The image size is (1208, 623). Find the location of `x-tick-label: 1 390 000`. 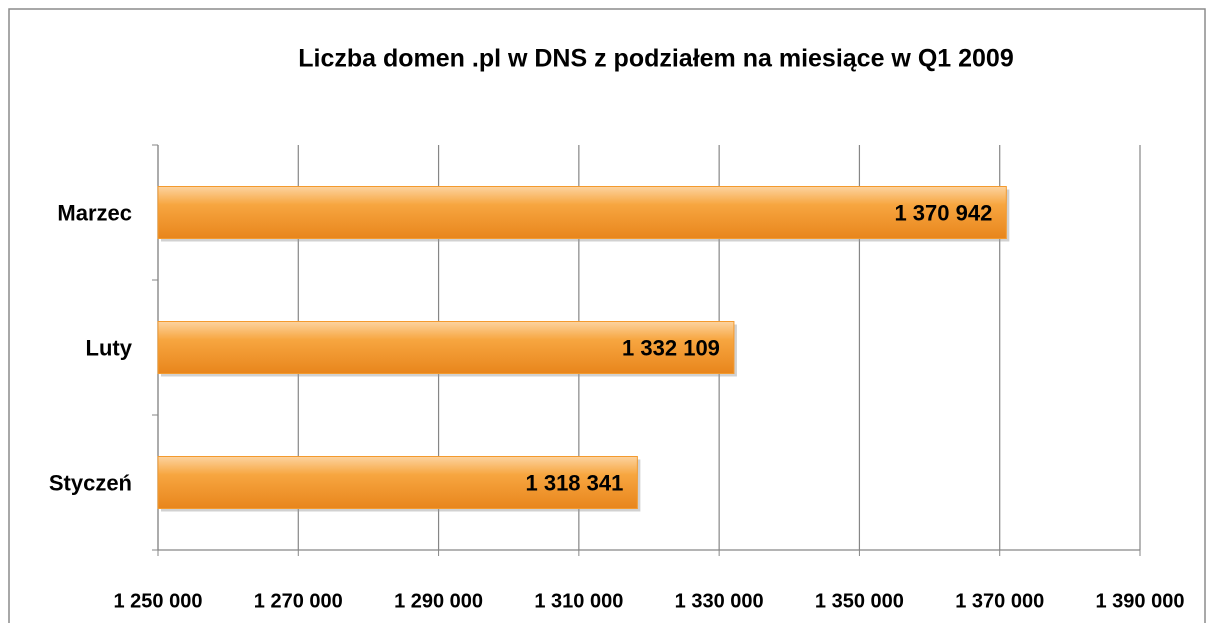

x-tick-label: 1 390 000 is located at coordinates (1140, 601).